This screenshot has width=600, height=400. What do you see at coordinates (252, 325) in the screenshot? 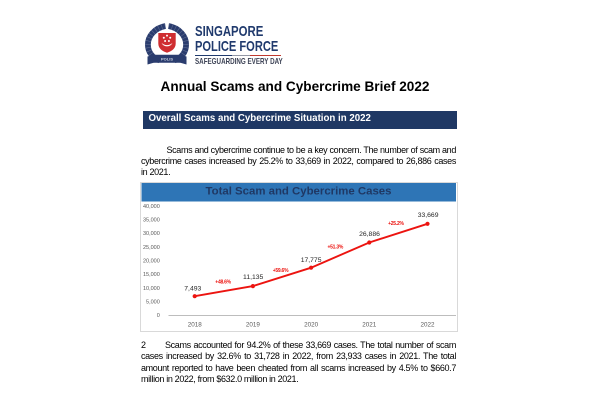
I see `svg-text: 2019` at bounding box center [252, 325].